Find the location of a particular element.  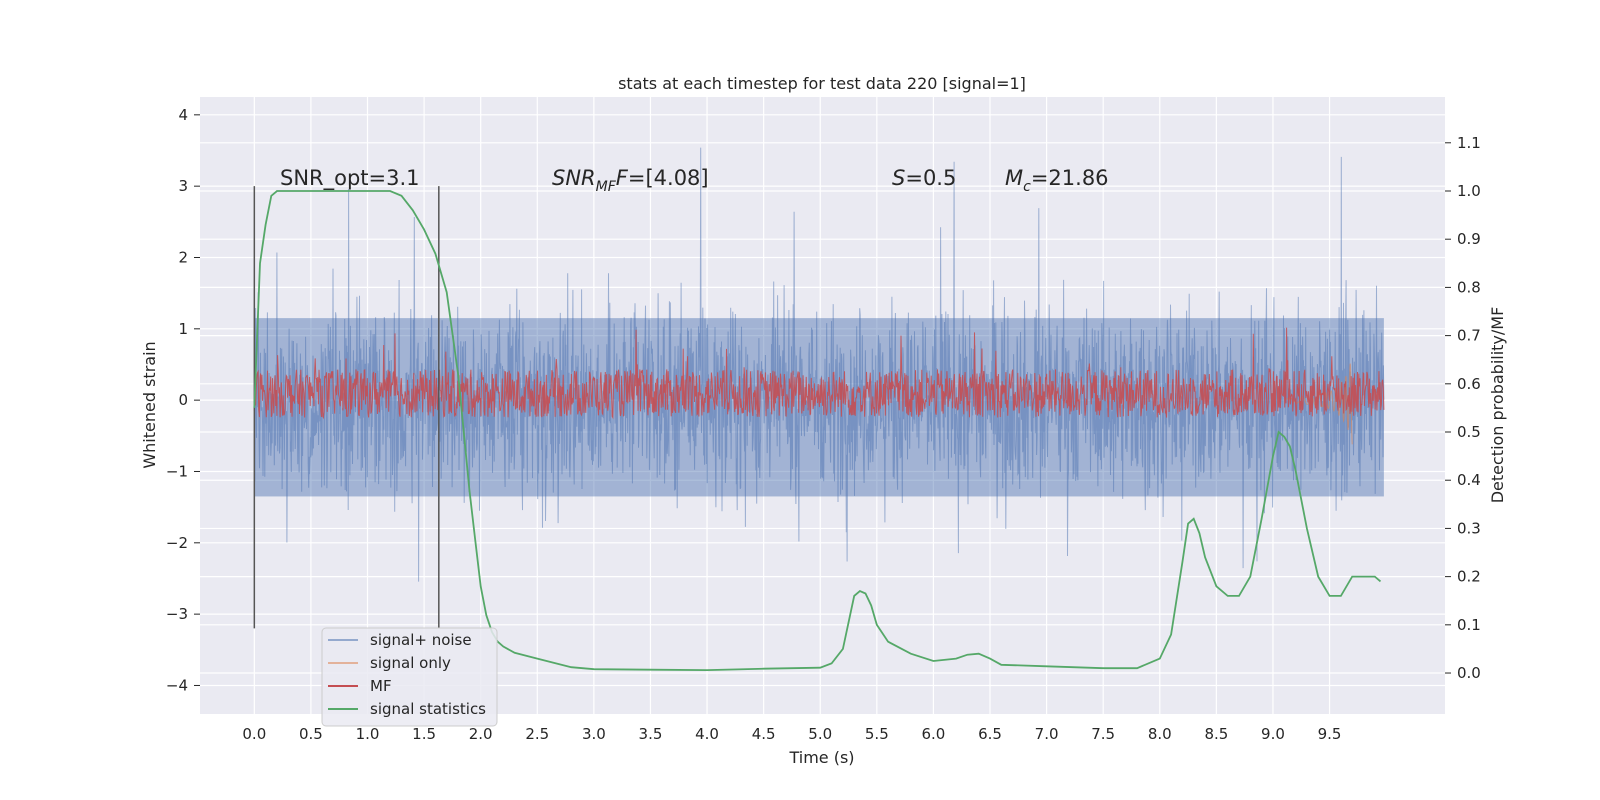

annotation-snr-mf-main: SNR is located at coordinates (574, 178).